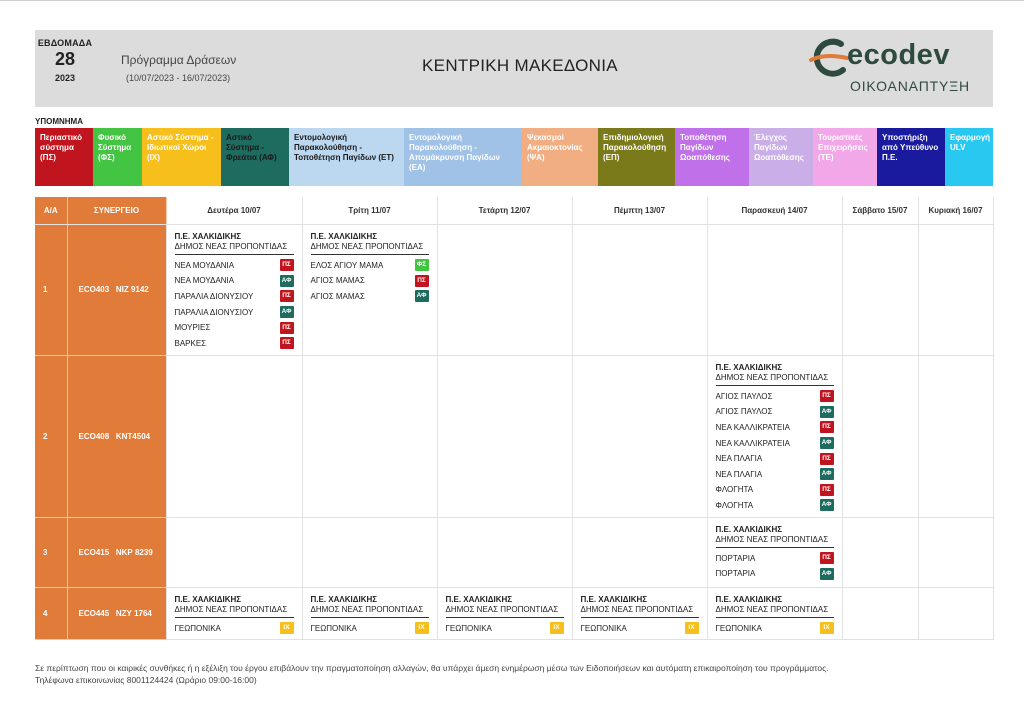 The width and height of the screenshot is (1024, 726). What do you see at coordinates (234, 297) in the screenshot?
I see `location-item: ΠΑΡΑΛΙΑ ΔΙΟΝΥΣΙΟΥ ΠΣ` at bounding box center [234, 297].